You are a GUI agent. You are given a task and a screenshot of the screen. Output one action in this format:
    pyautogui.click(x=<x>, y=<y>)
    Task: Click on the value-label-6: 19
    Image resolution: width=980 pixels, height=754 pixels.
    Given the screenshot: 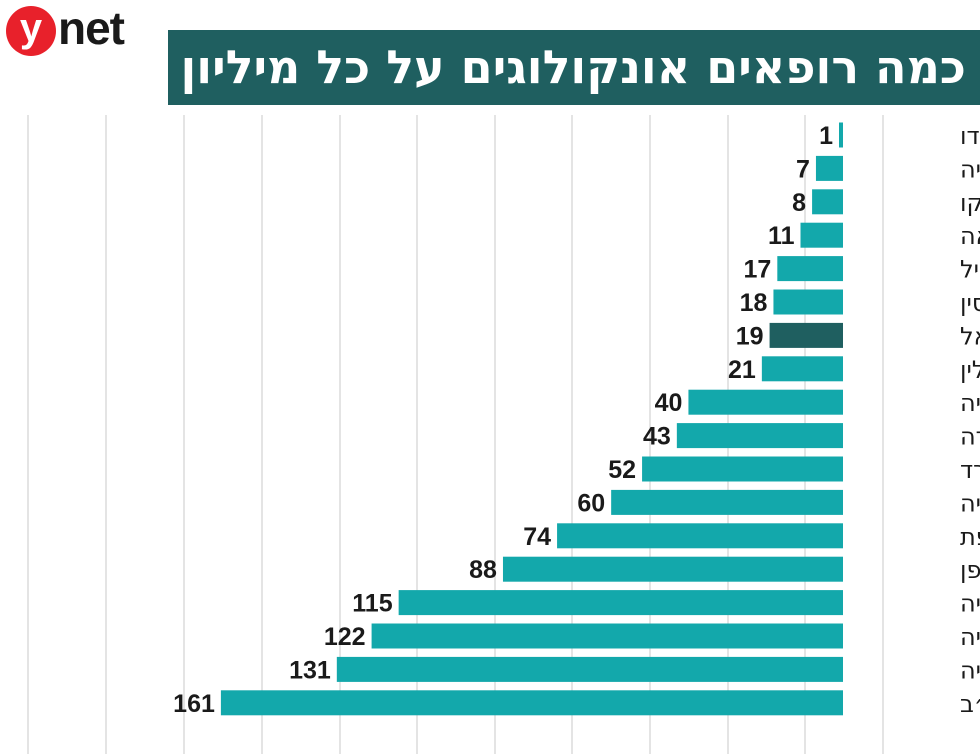 What is the action you would take?
    pyautogui.click(x=750, y=336)
    